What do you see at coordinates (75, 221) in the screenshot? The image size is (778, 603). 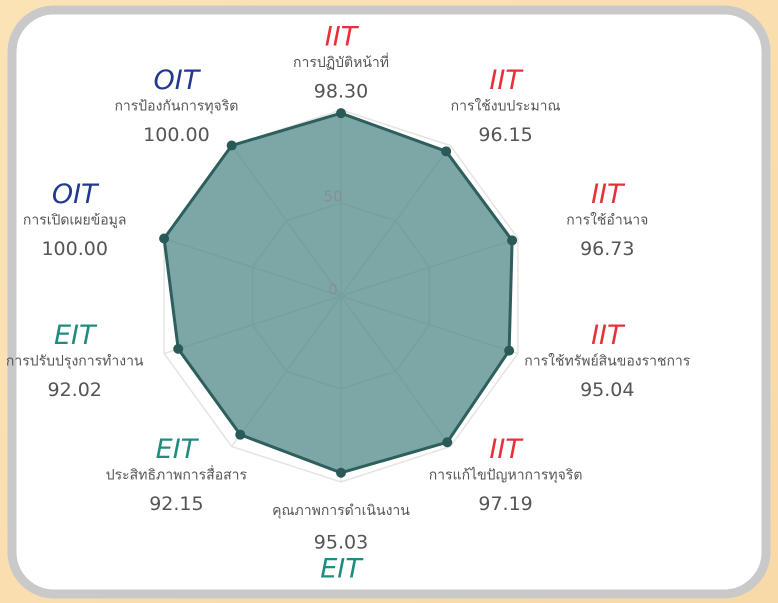 I see `category-label: การเปิดเผยข้อมูล` at bounding box center [75, 221].